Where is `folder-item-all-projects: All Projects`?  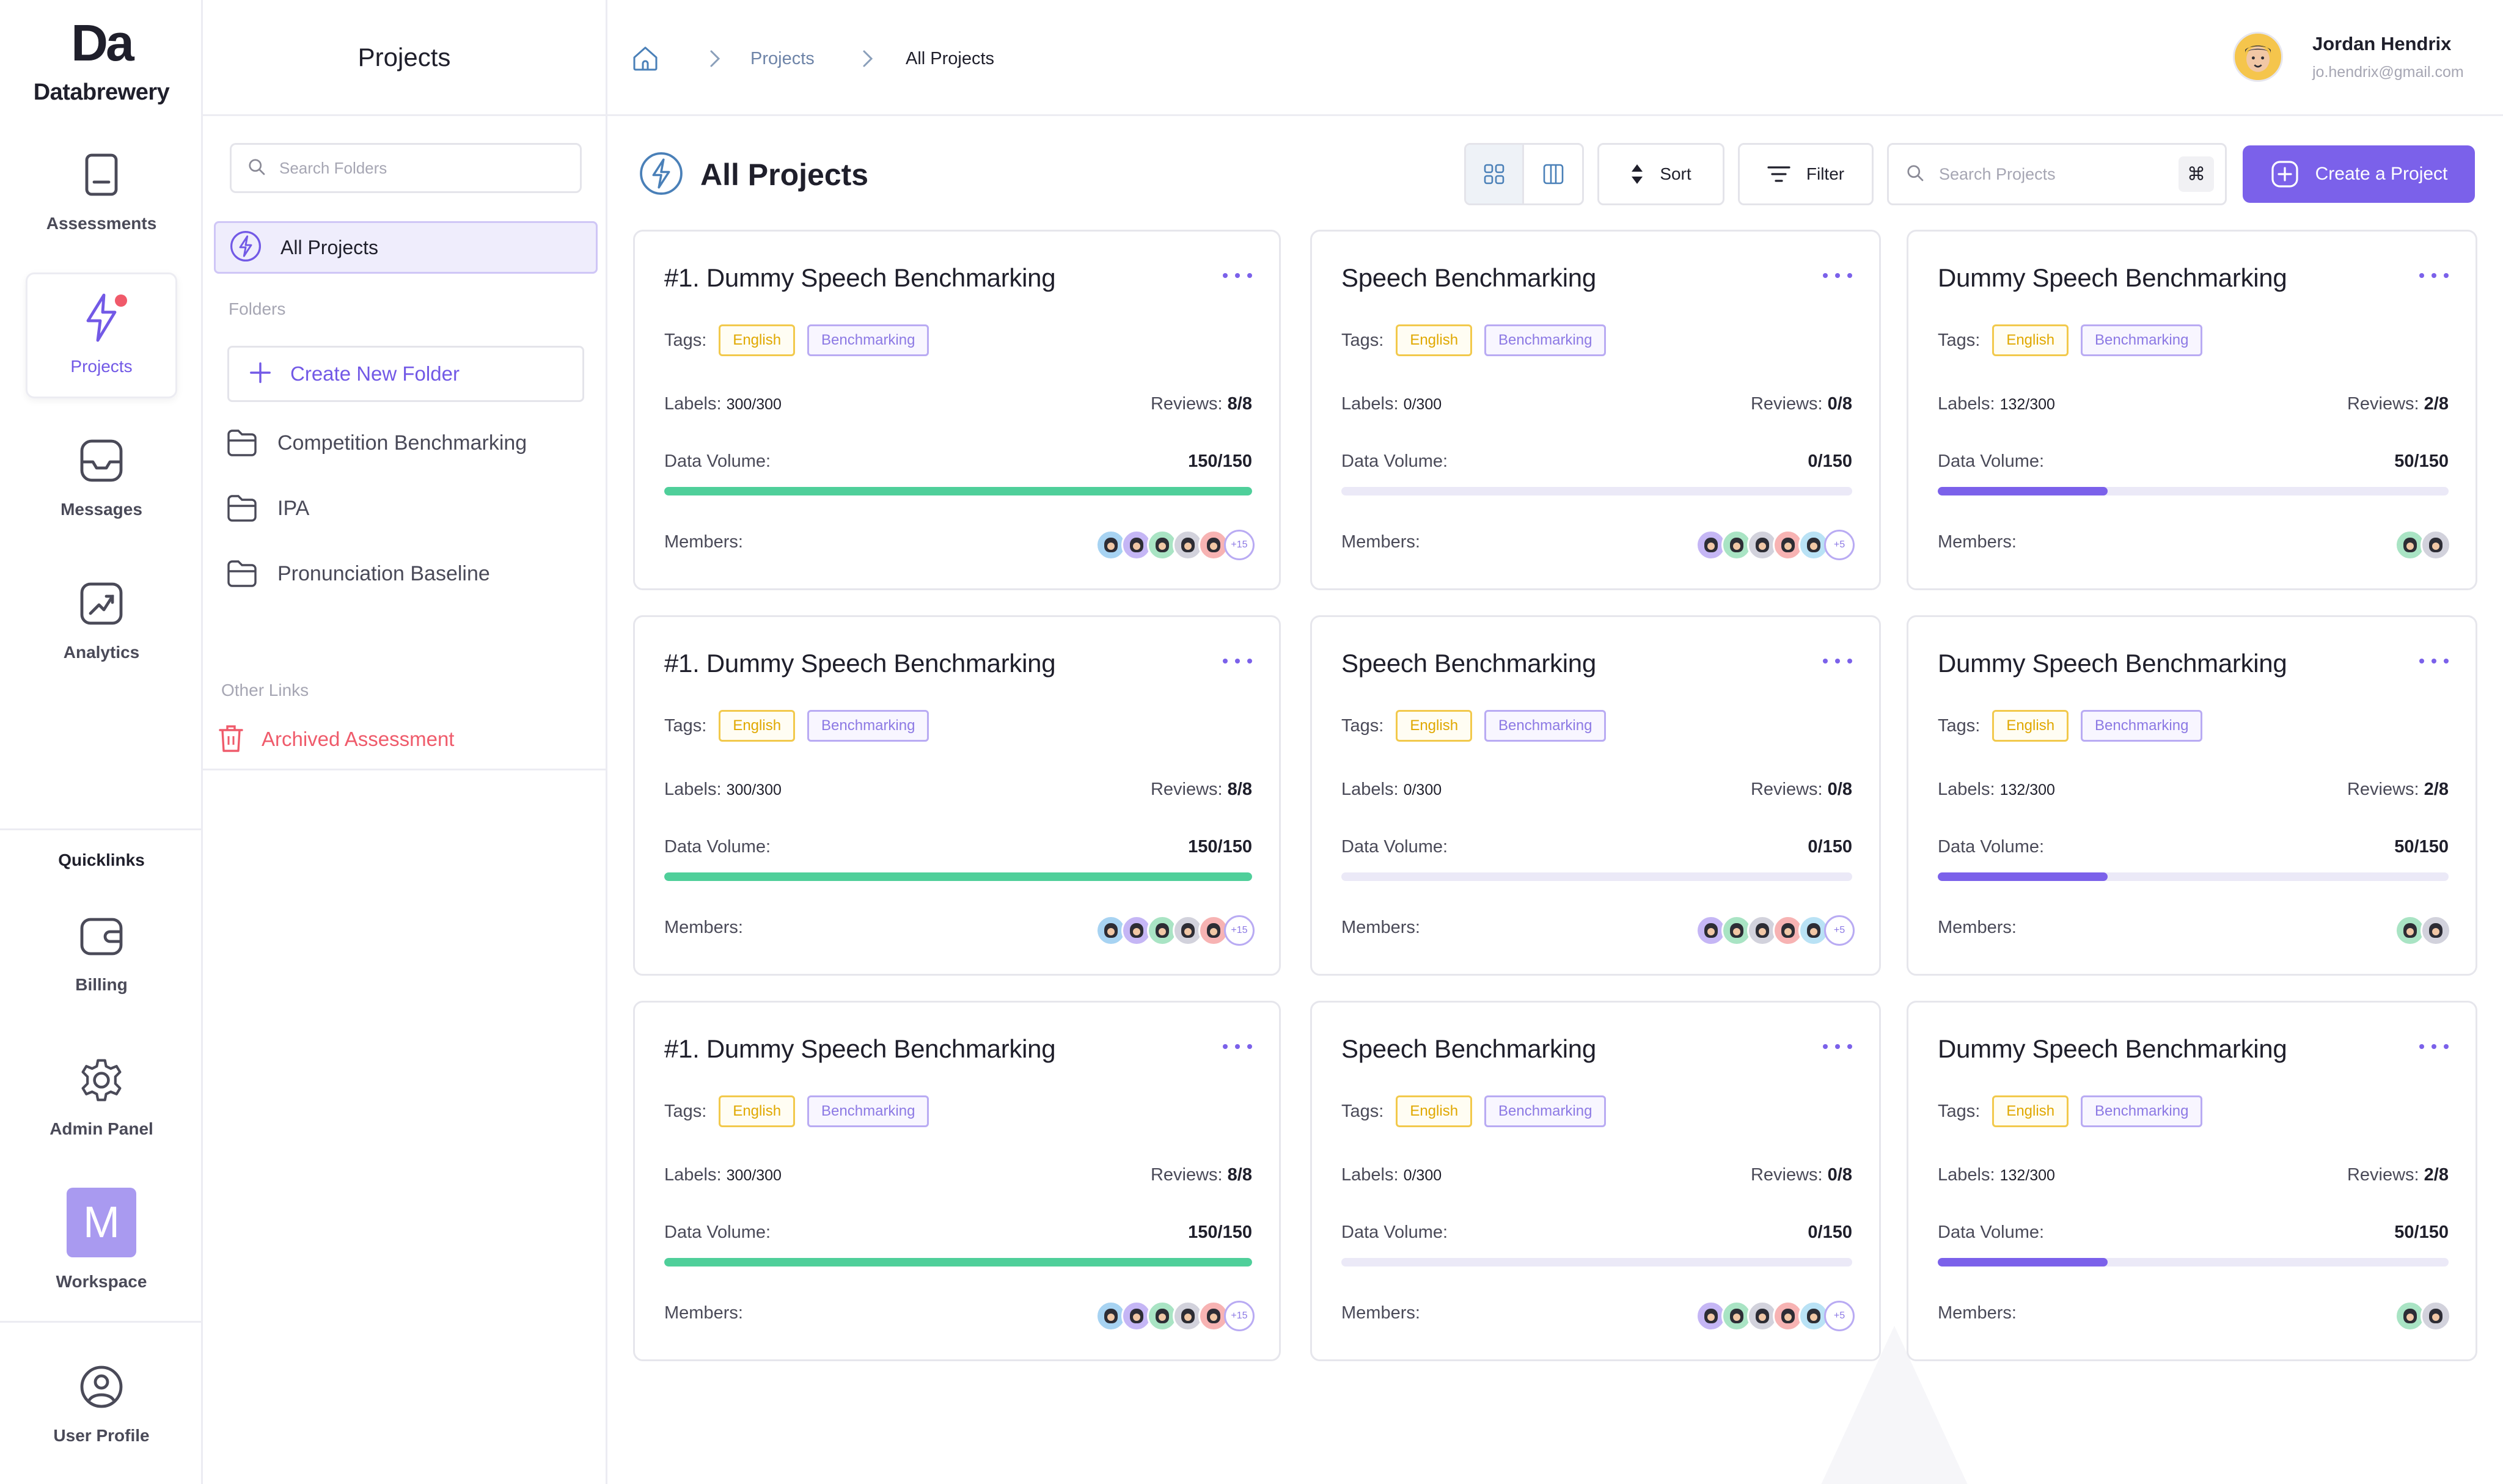
folder-item-all-projects: All Projects is located at coordinates (406, 247).